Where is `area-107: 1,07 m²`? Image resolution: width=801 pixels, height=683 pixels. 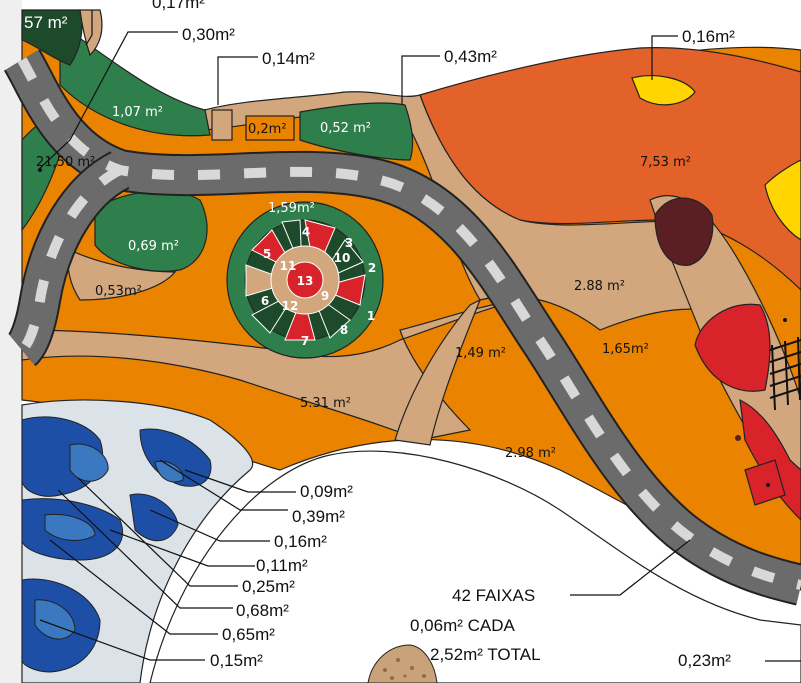
area-107: 1,07 m² is located at coordinates (137, 112).